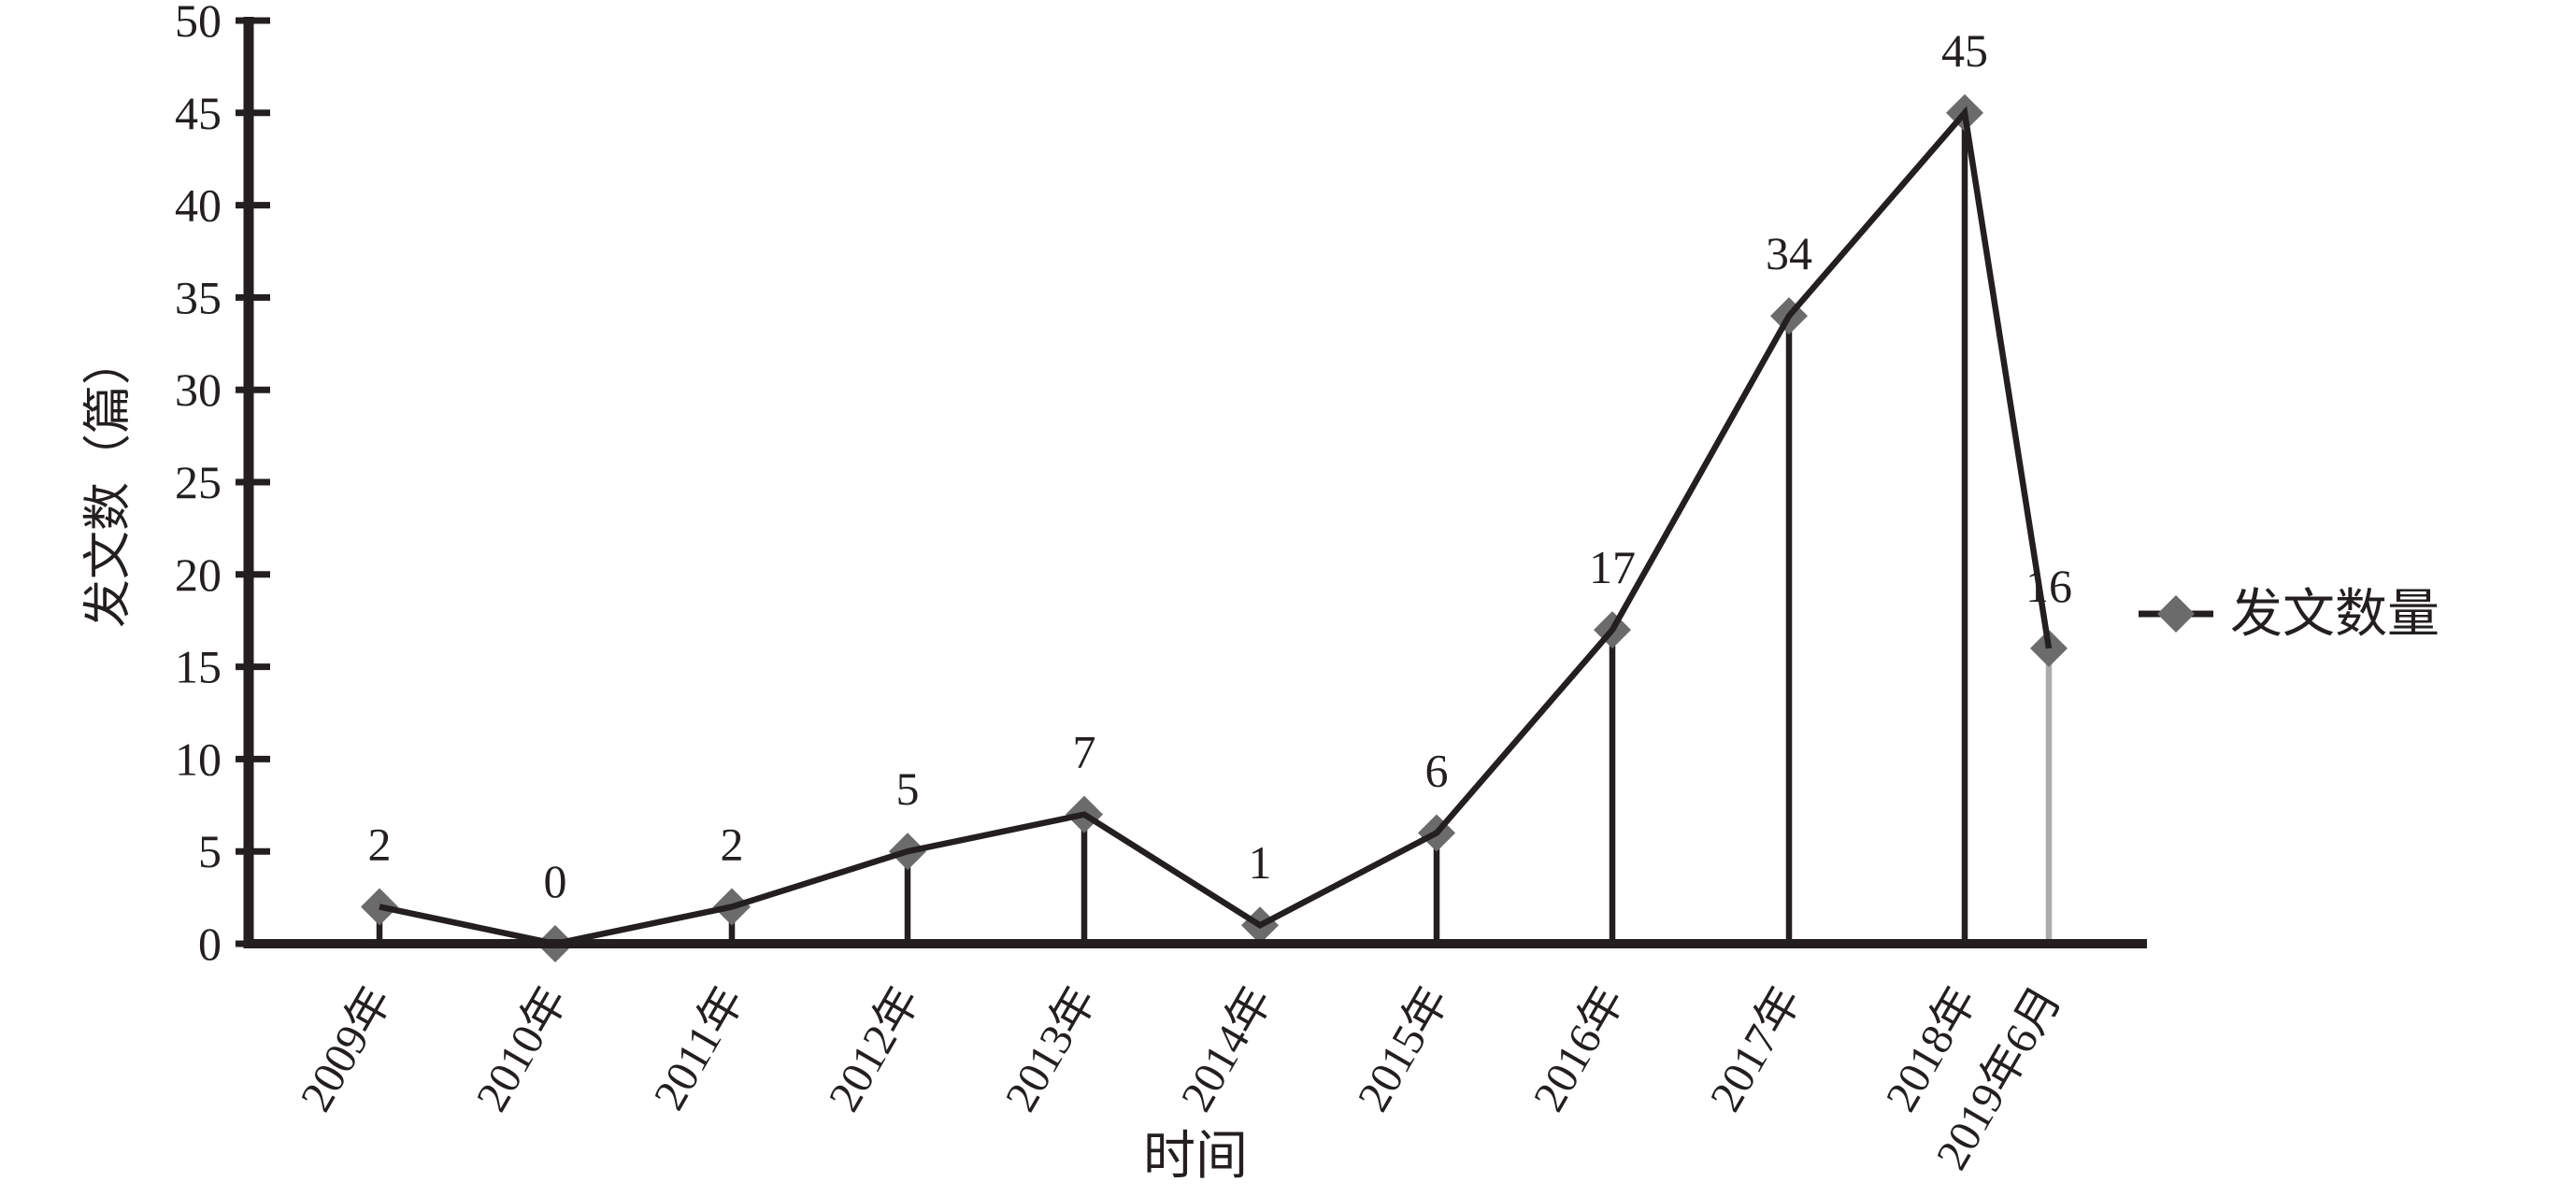 The width and height of the screenshot is (2576, 1196). I want to click on value-label: 0, so click(555, 881).